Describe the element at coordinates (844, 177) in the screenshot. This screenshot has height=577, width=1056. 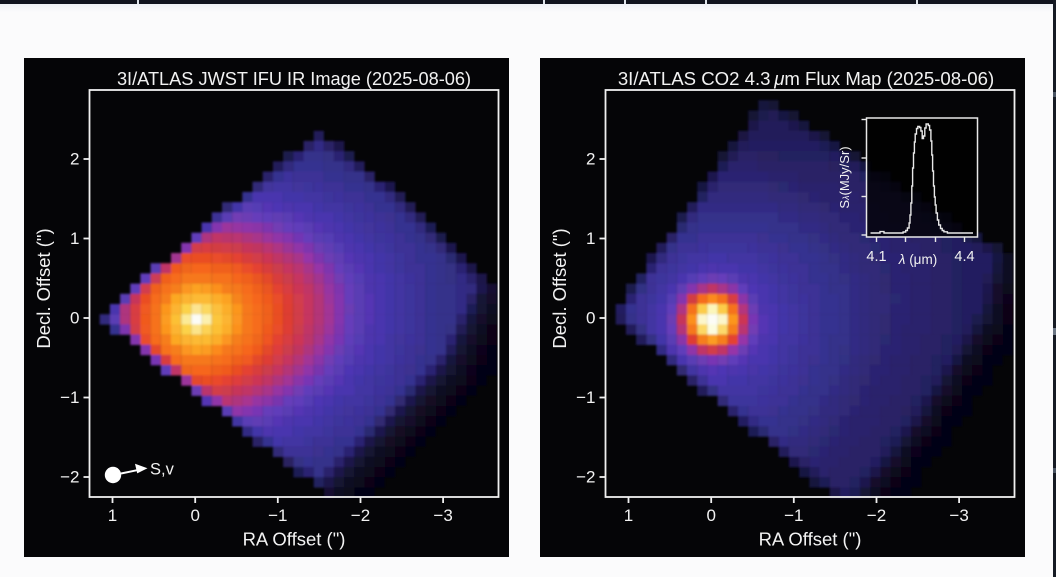
I see `svg-text: Sλ(MJy/Sr)` at that location.